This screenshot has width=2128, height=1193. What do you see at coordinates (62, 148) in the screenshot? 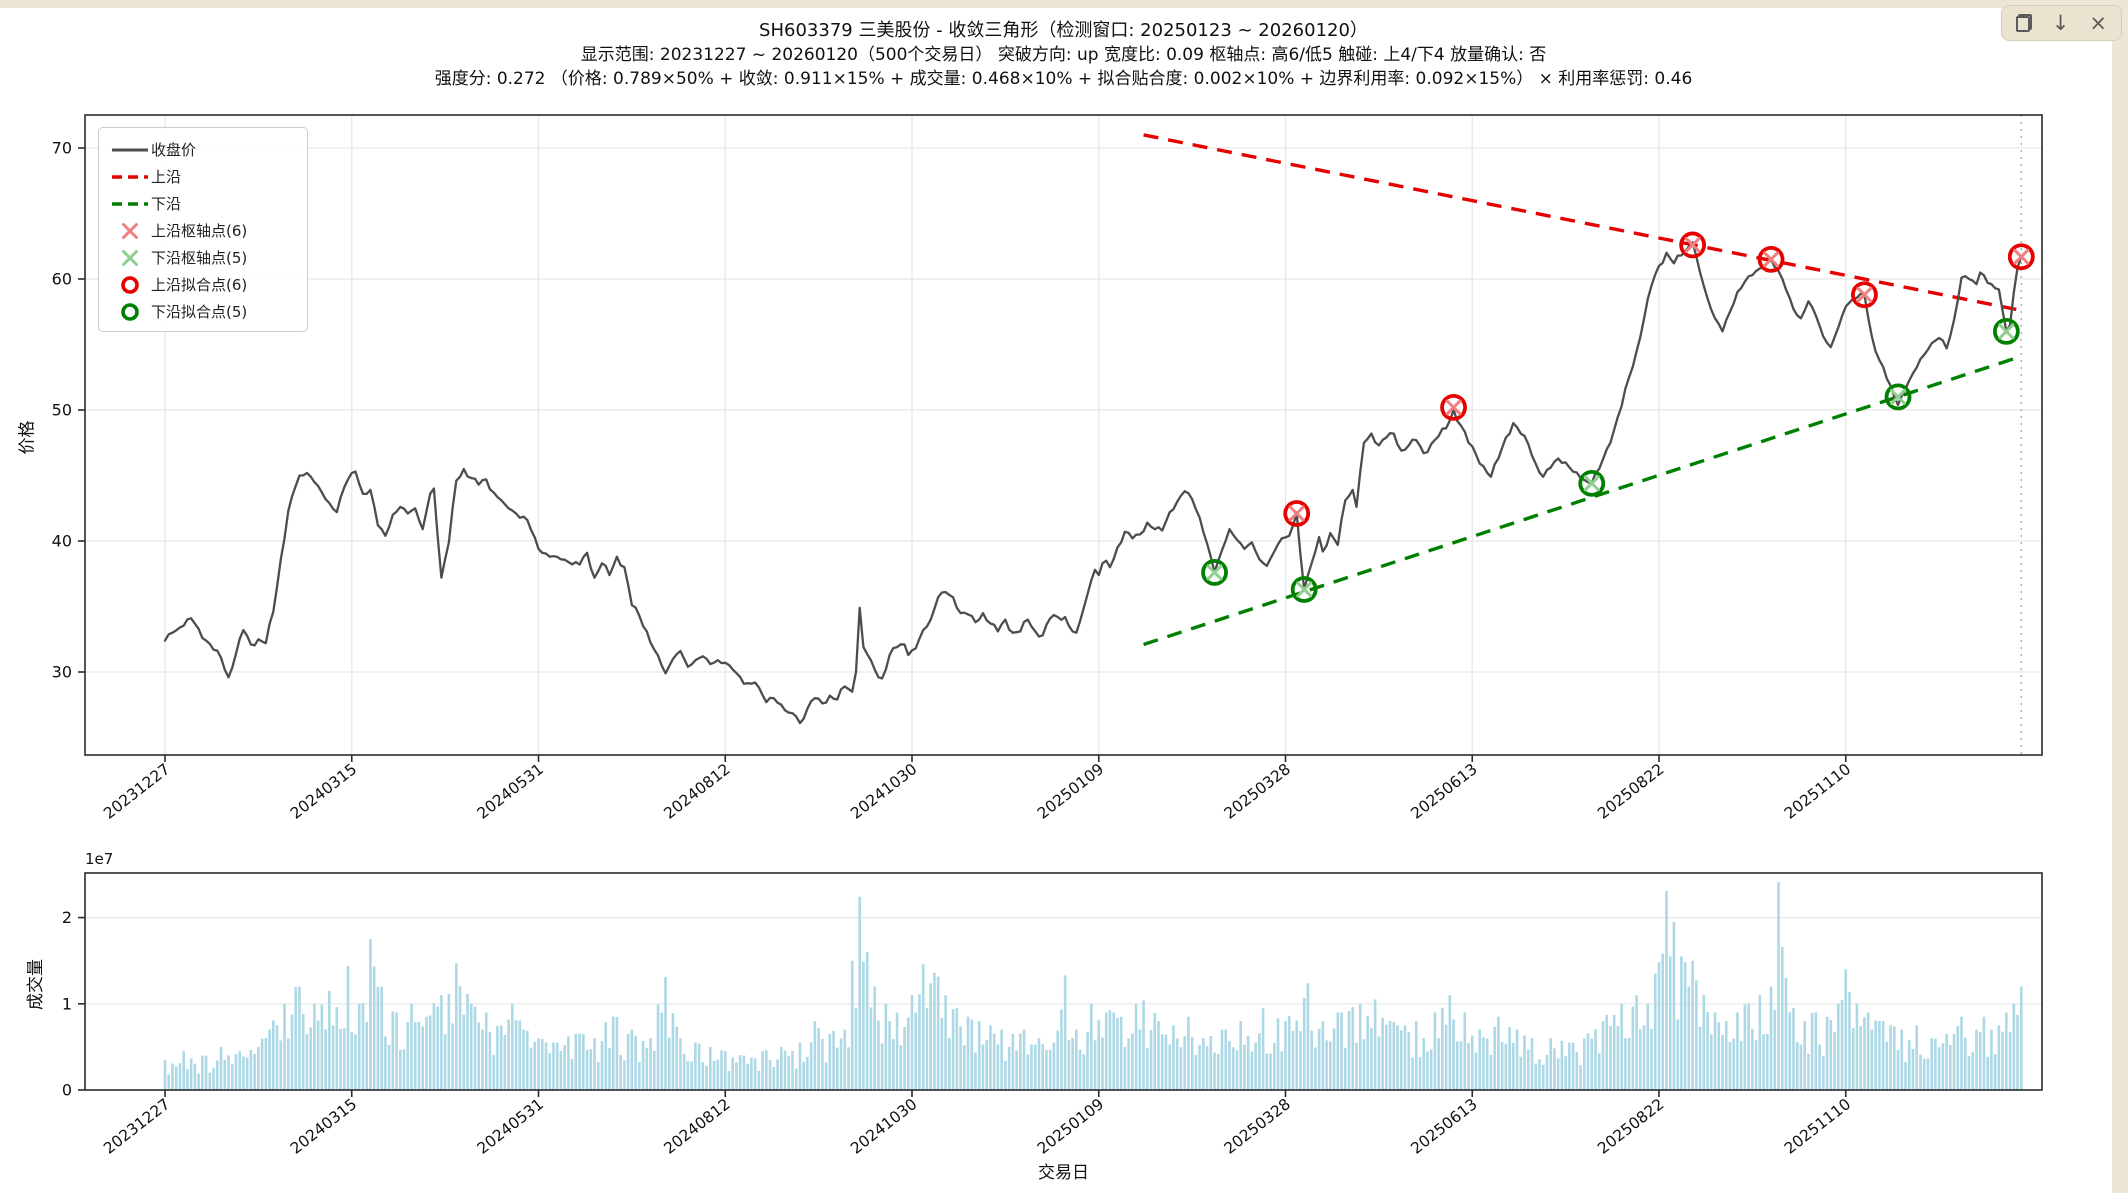
I see `svg-text: 70` at bounding box center [62, 148].